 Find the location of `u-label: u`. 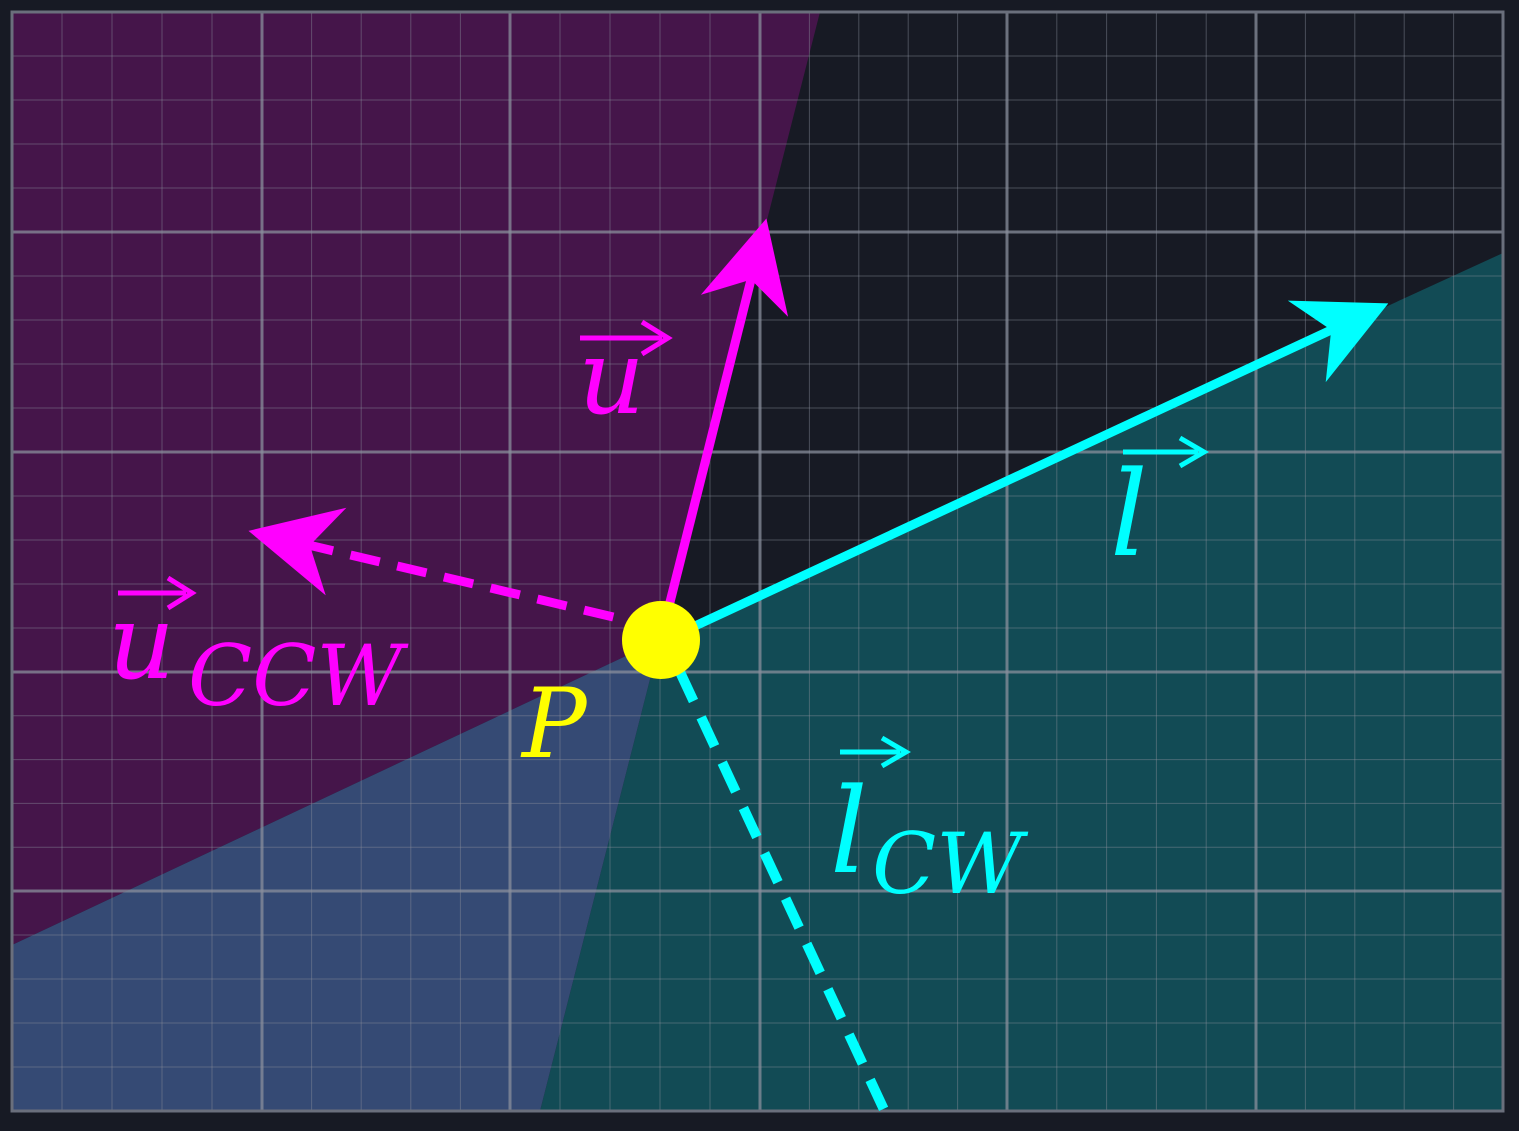

u-label: u is located at coordinates (625, 377).